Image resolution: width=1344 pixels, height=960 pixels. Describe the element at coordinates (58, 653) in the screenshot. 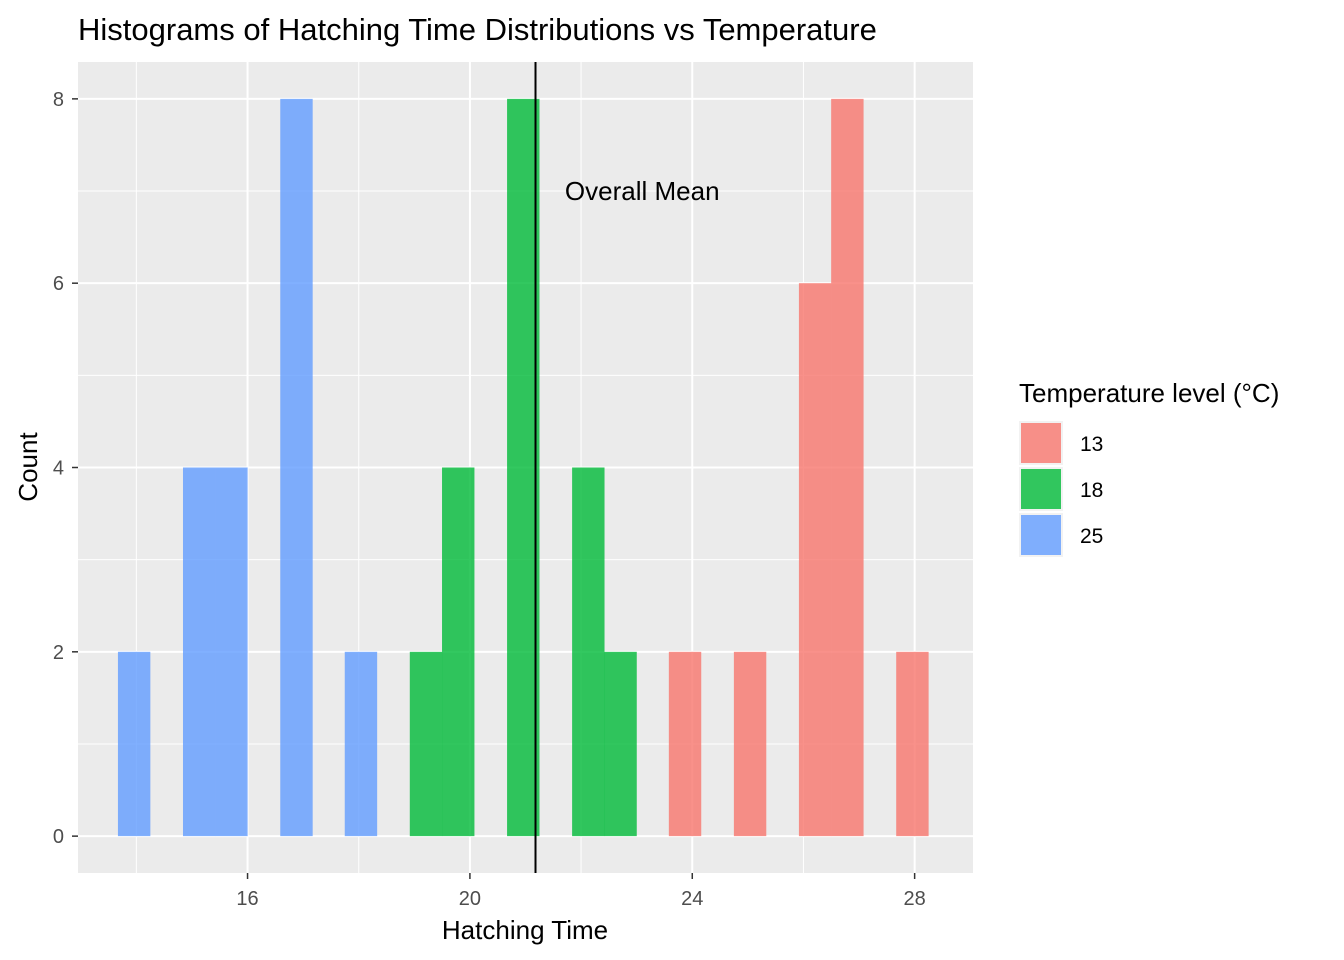

I see `y-tick-label: 2` at that location.